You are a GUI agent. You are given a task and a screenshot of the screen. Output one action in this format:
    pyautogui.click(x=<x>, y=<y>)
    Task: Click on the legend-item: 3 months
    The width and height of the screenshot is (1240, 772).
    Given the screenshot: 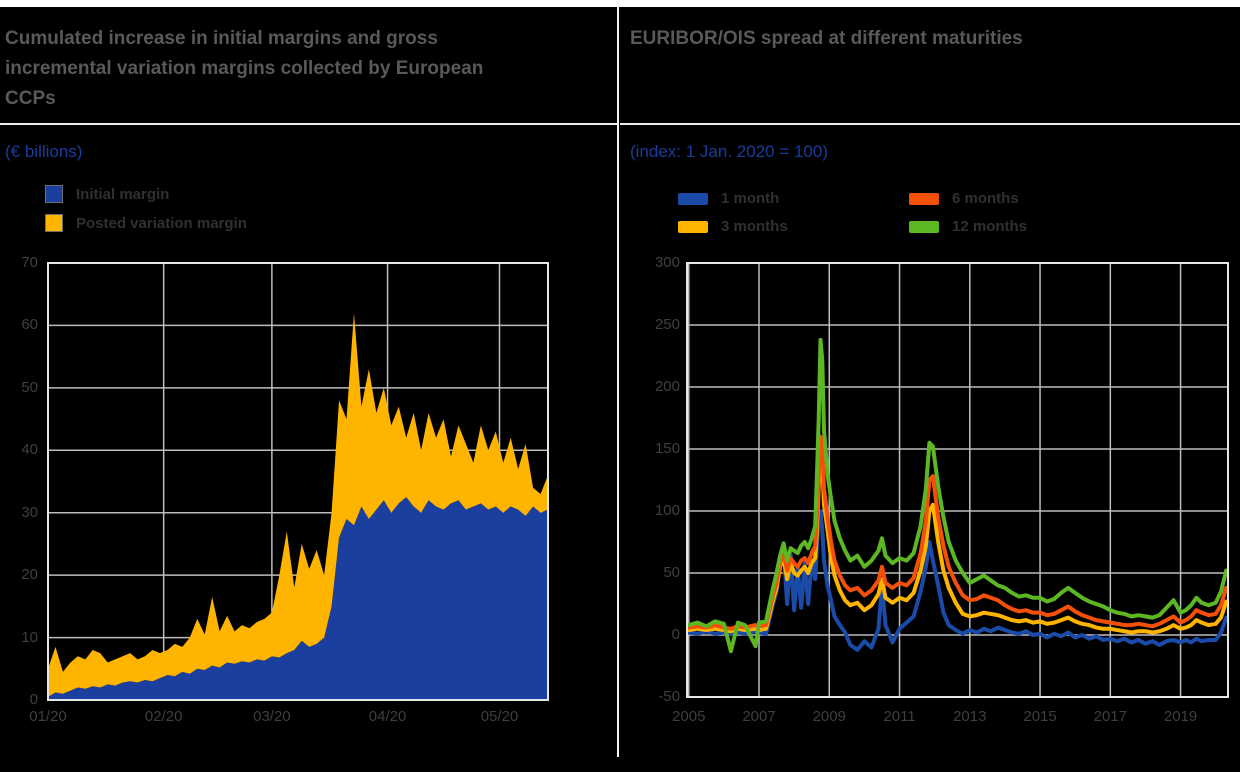 What is the action you would take?
    pyautogui.click(x=793, y=226)
    